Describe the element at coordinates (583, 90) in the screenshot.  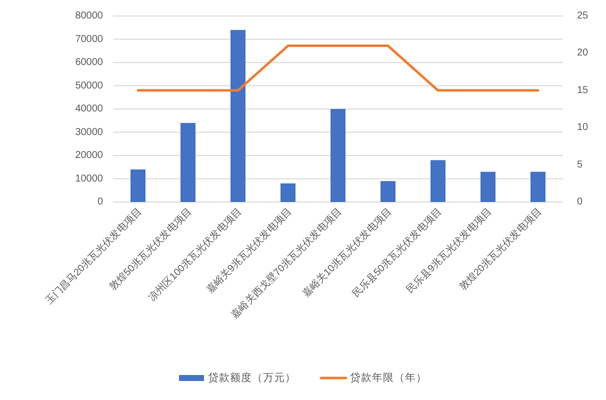
I see `y2-tick-label: 15` at that location.